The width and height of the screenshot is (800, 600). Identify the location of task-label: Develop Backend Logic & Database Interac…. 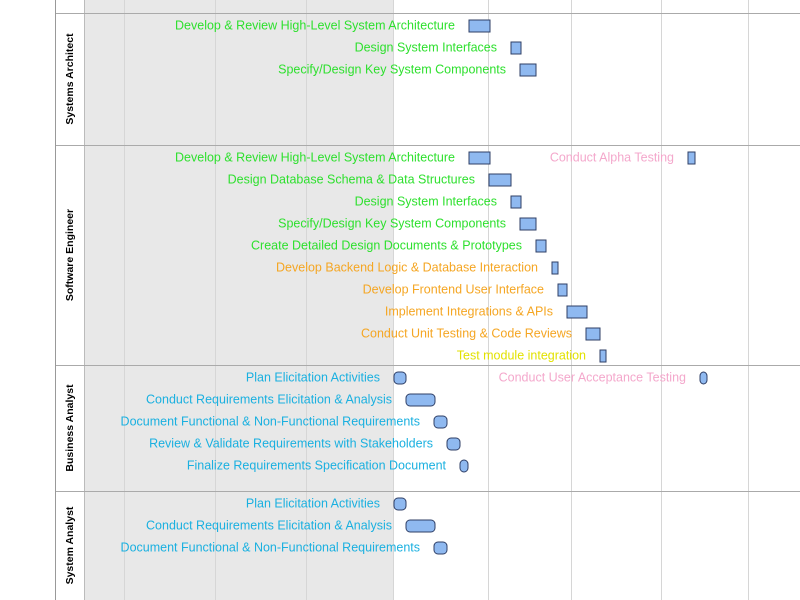
(407, 267).